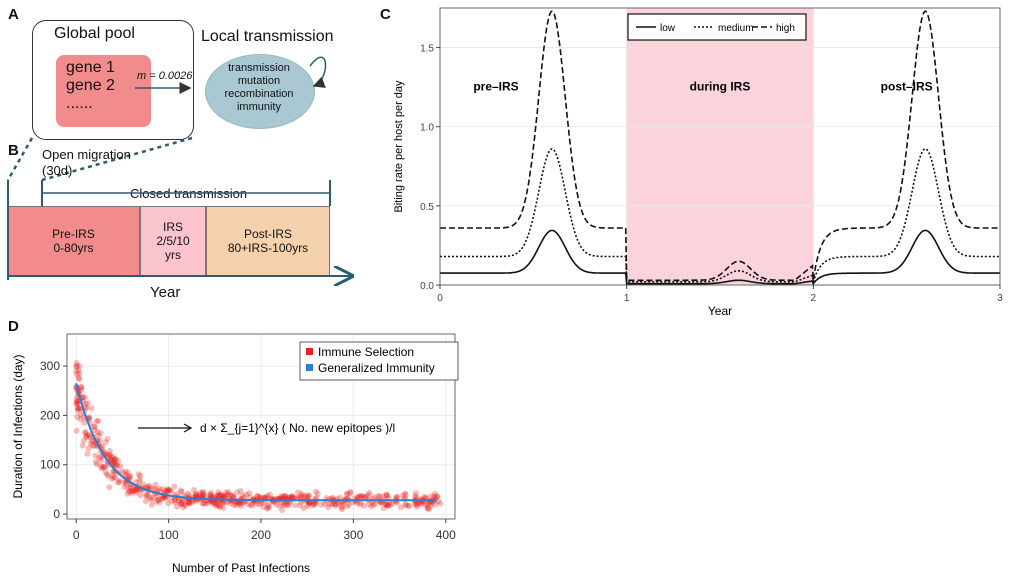 The height and width of the screenshot is (579, 1021). I want to click on x-tick-label: 0, so click(440, 298).